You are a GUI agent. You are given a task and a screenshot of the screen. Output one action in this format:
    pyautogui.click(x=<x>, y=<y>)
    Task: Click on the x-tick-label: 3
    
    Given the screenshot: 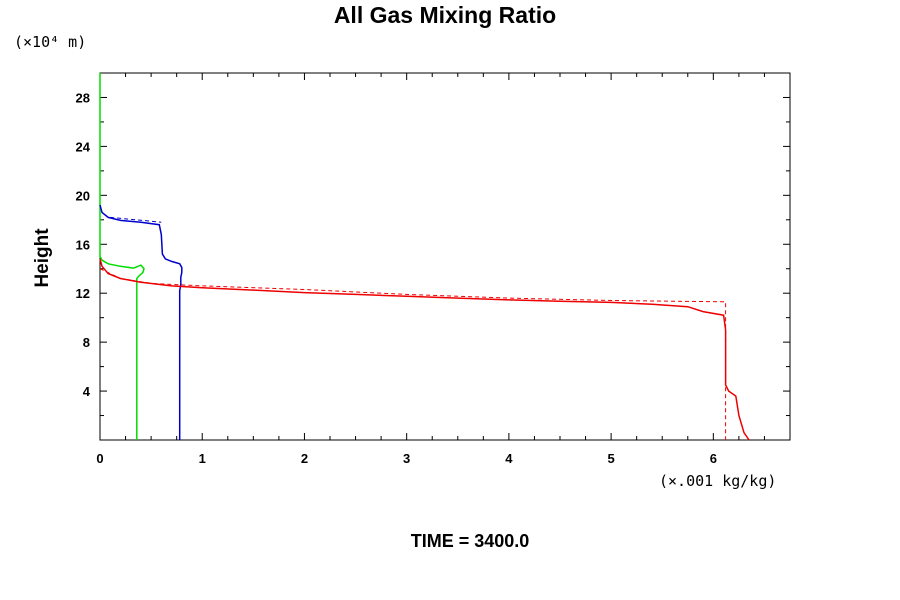 What is the action you would take?
    pyautogui.click(x=406, y=458)
    